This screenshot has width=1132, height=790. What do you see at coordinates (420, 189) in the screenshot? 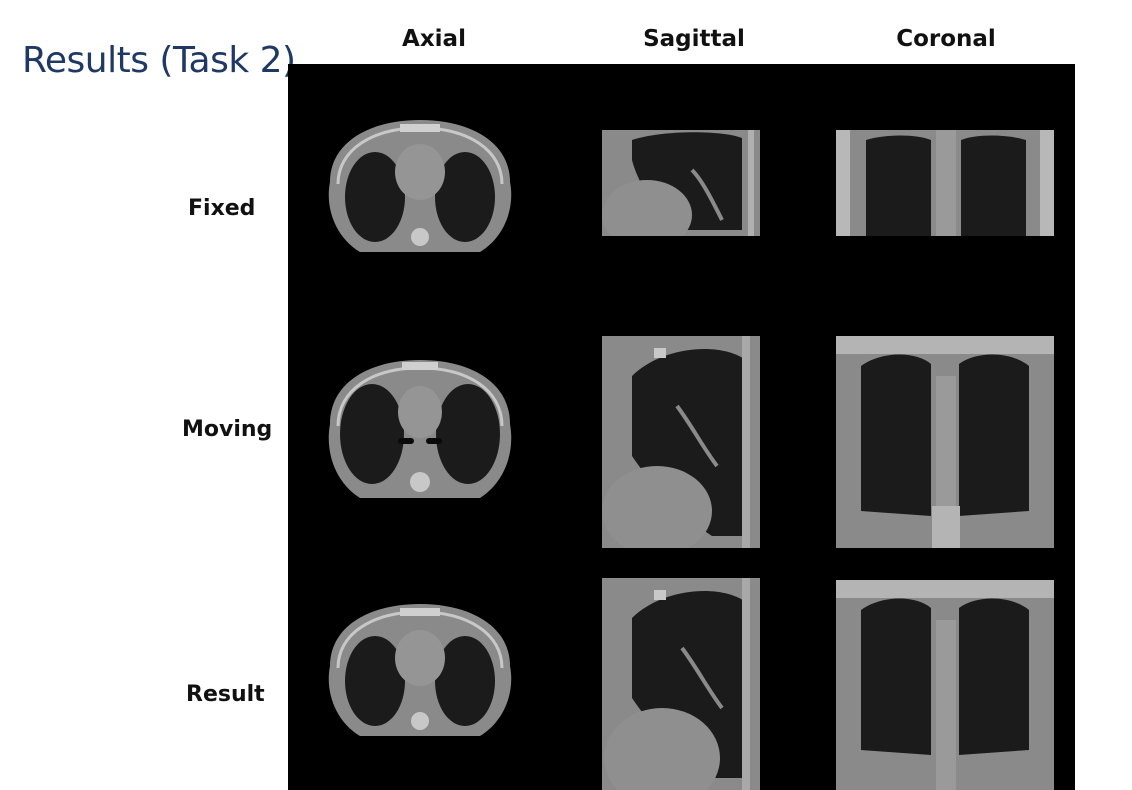
I see `fixed-axial-scan` at bounding box center [420, 189].